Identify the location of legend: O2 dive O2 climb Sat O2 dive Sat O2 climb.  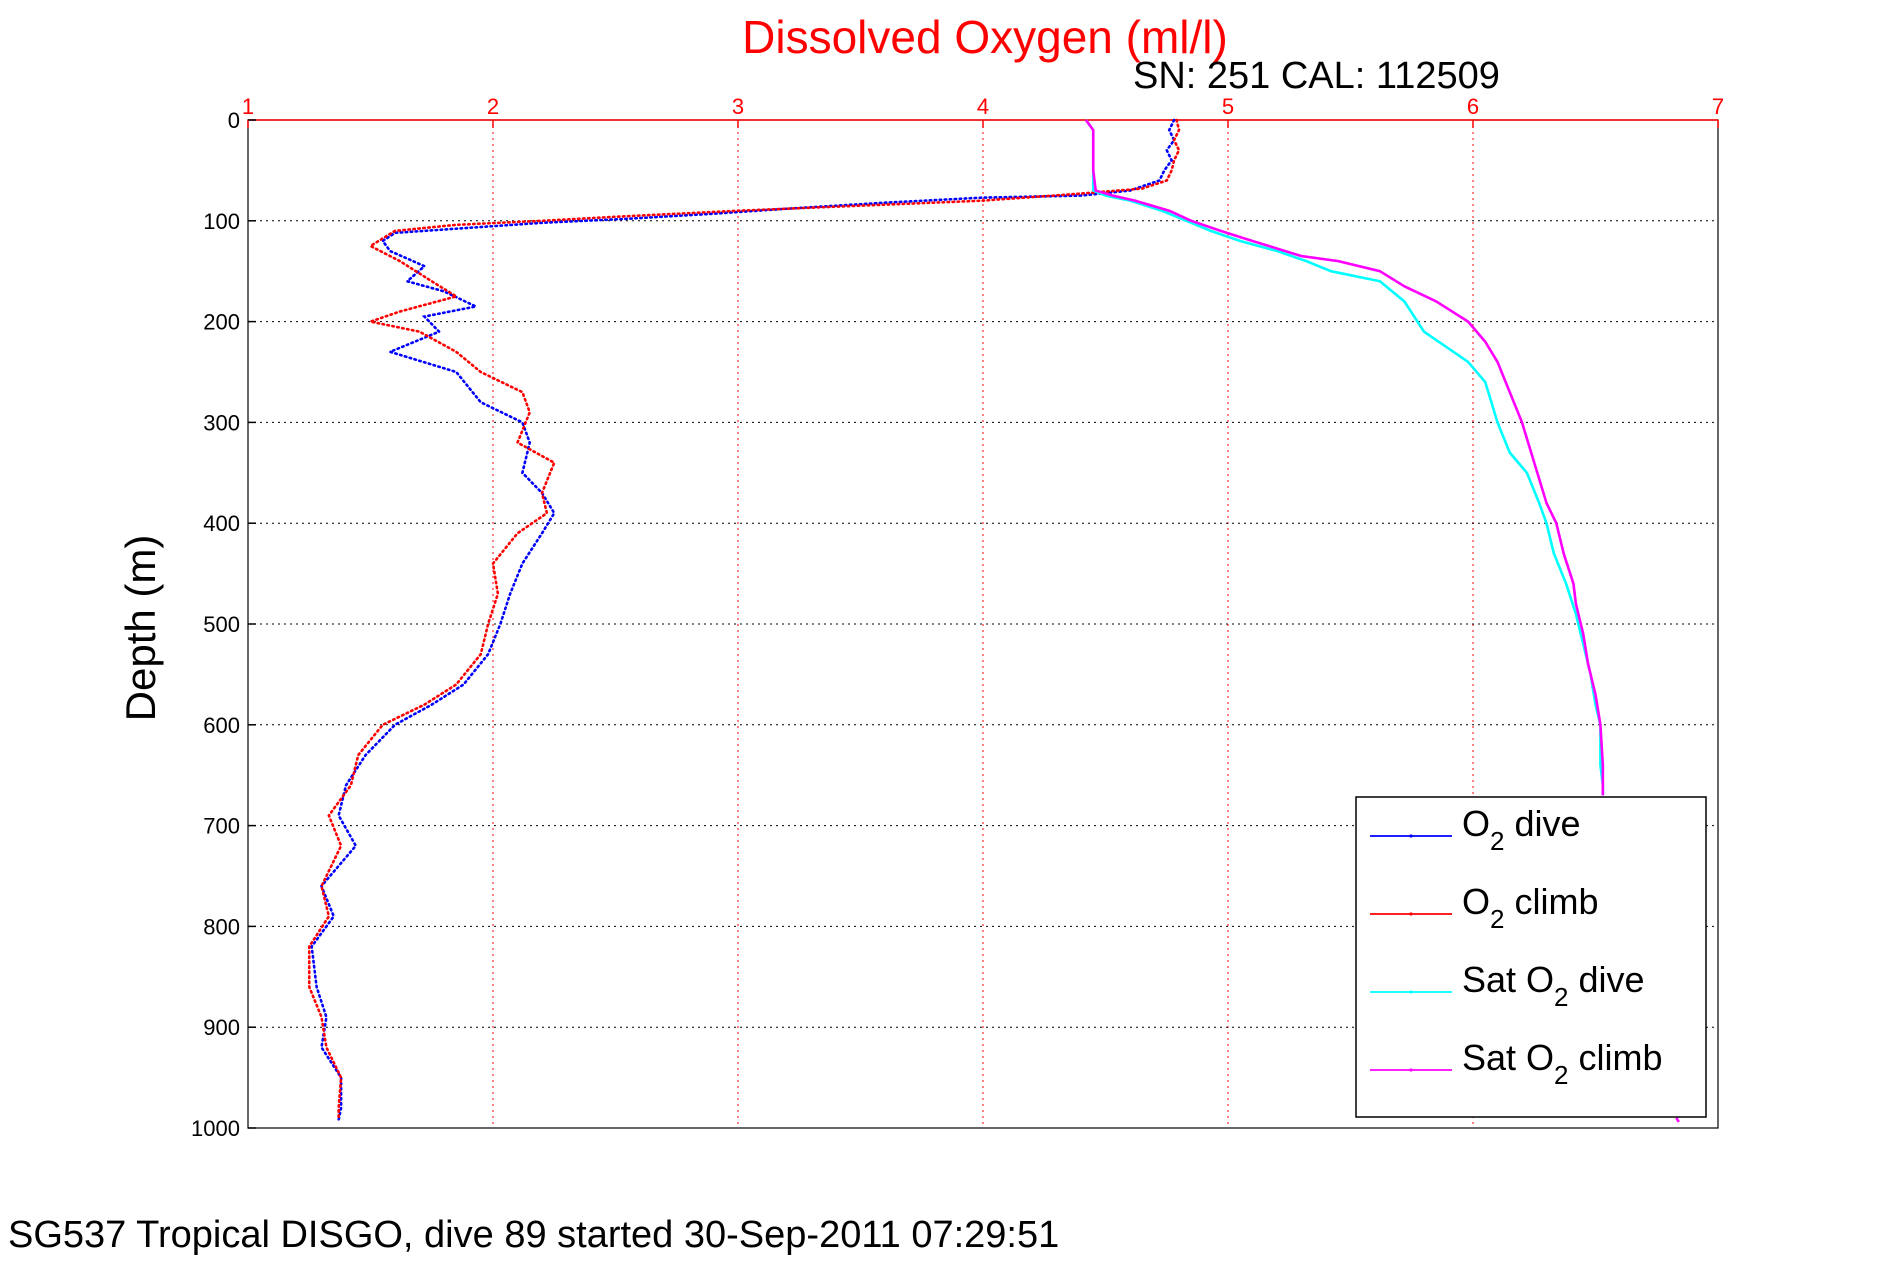
(1531, 957).